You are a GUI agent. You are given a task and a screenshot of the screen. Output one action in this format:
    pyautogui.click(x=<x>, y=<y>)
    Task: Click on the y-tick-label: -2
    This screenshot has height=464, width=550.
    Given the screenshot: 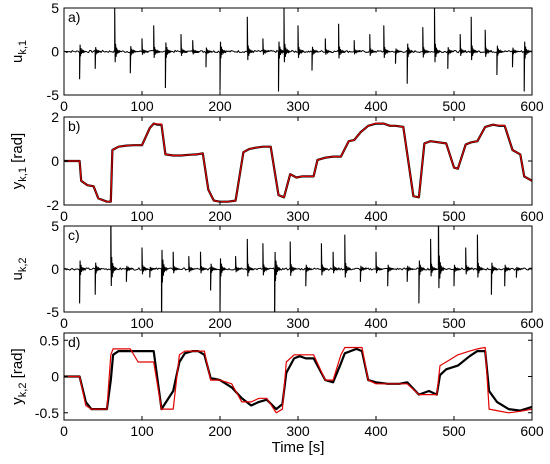 What is the action you would take?
    pyautogui.click(x=53, y=205)
    